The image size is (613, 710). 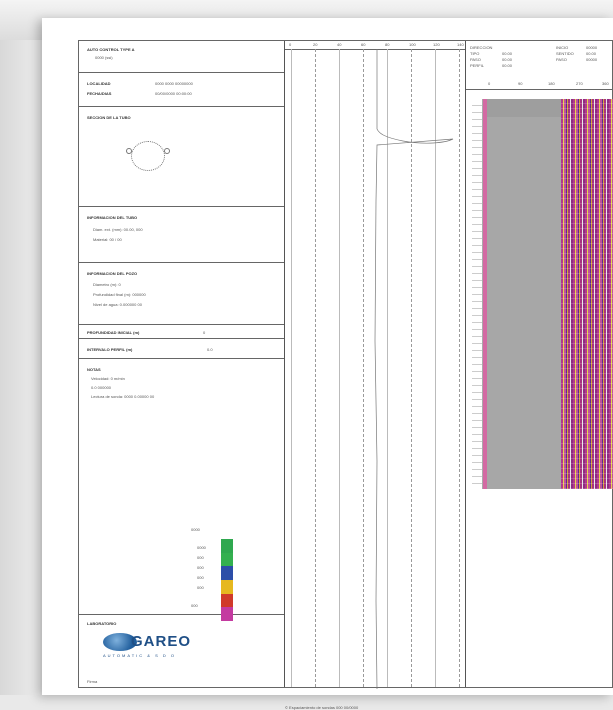 I want to click on track-tick-label: 20, so click(x=315, y=44).